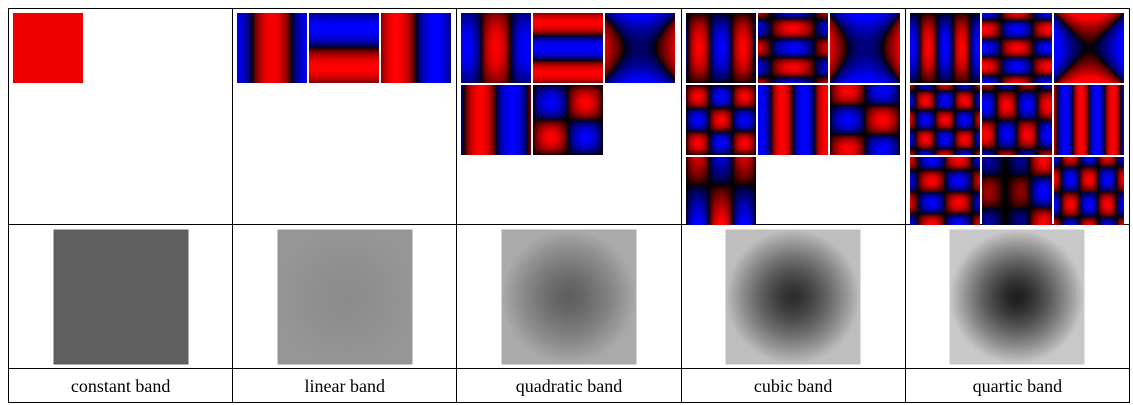 The width and height of the screenshot is (1133, 405). Describe the element at coordinates (793, 385) in the screenshot. I see `caption-cubic: cubic band` at that location.